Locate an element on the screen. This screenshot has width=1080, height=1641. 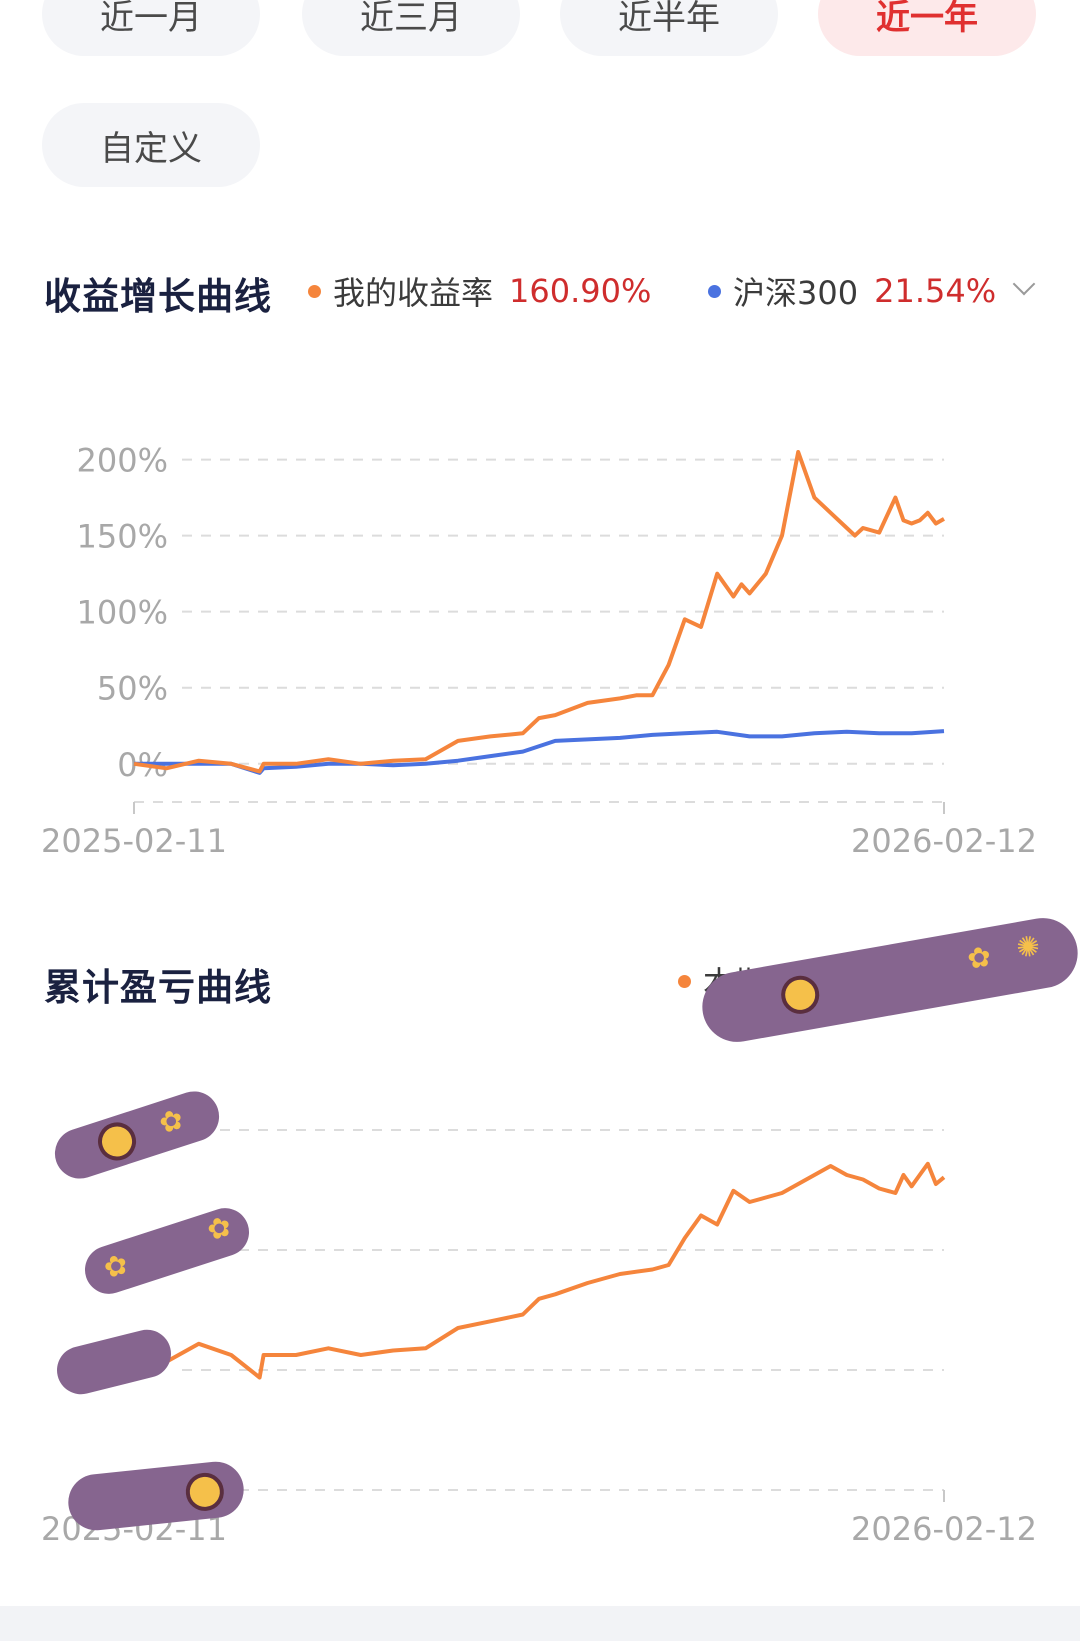
range-tab-6m: 近半年 is located at coordinates (669, 28).